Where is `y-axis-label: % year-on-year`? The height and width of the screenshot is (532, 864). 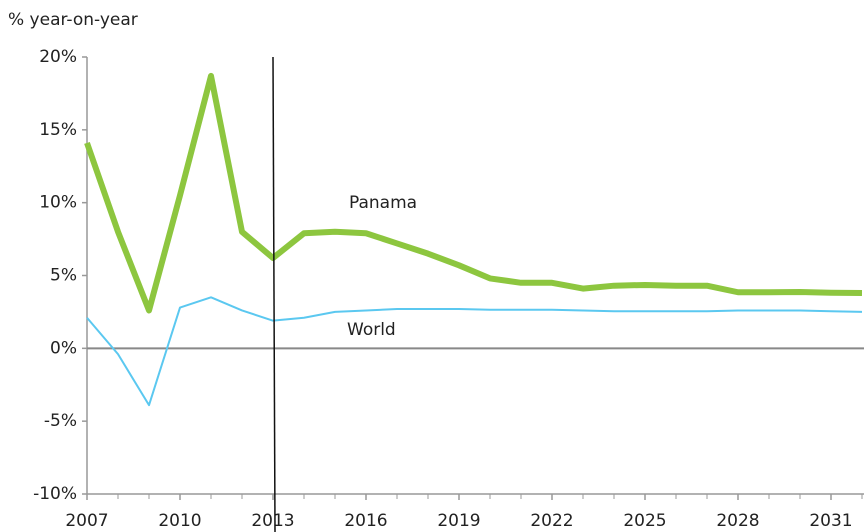 y-axis-label: % year-on-year is located at coordinates (73, 20).